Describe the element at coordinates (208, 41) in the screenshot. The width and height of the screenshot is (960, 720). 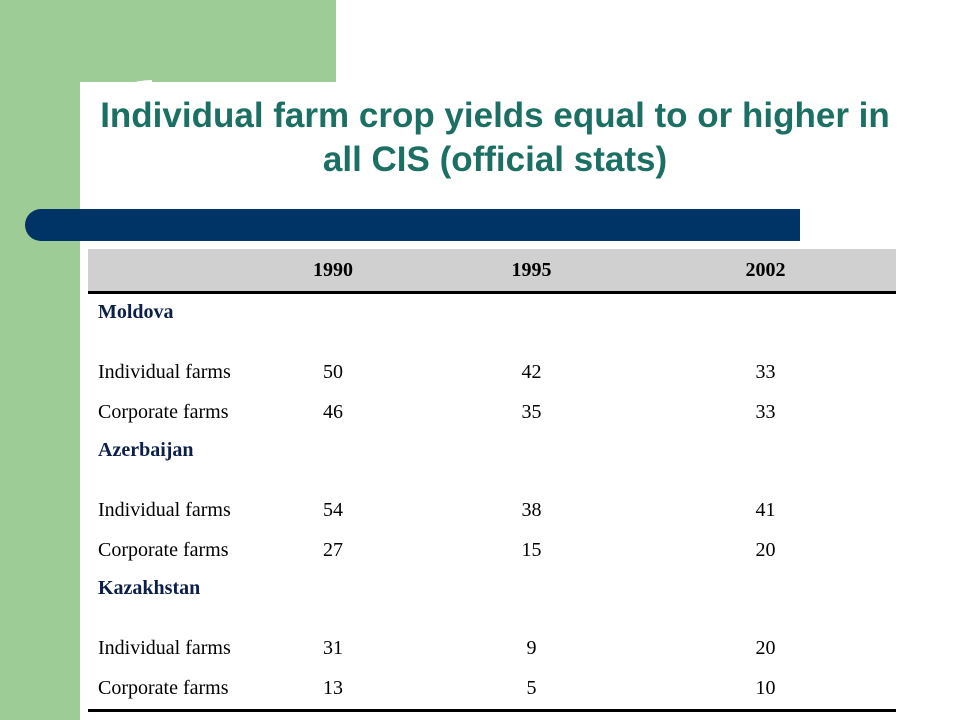
I see `top-decorative-band` at that location.